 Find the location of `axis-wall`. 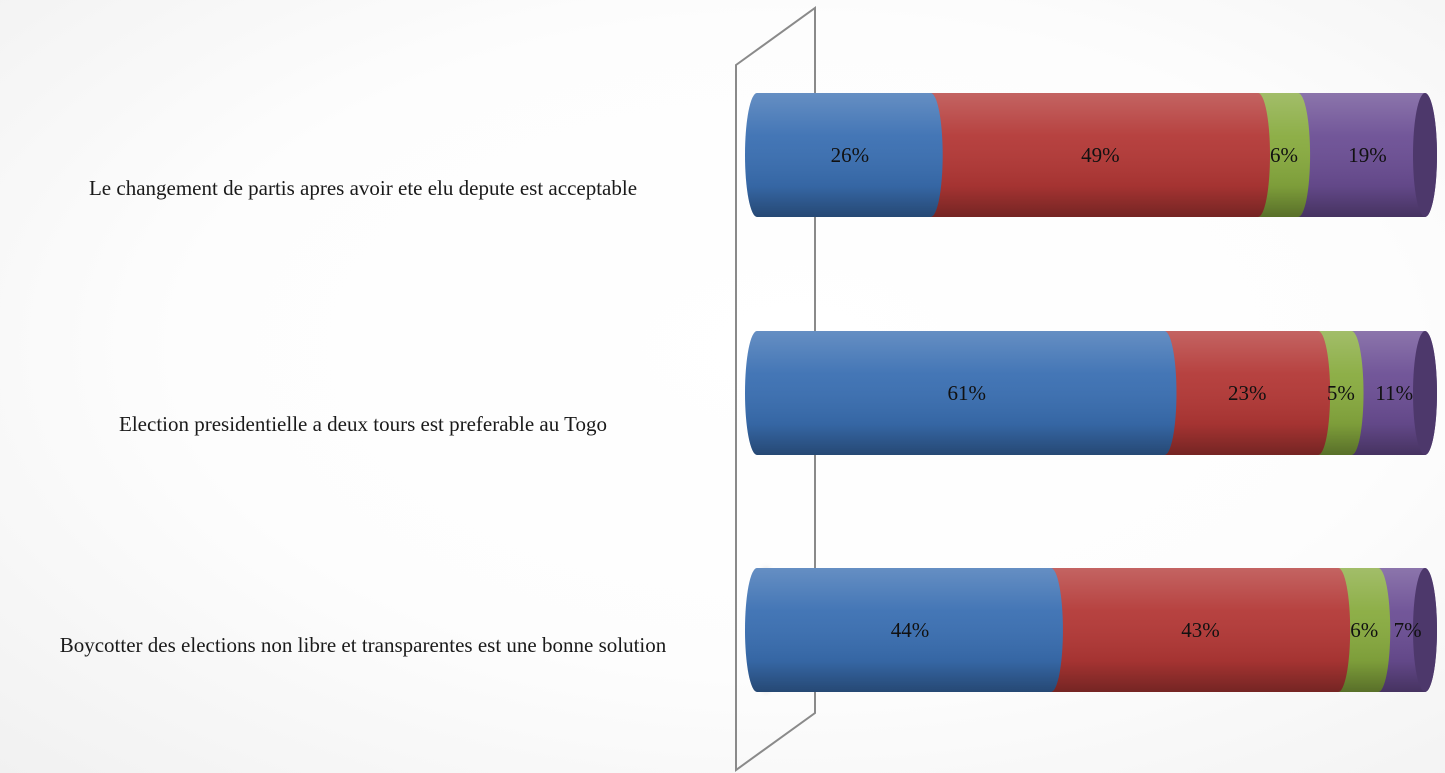

axis-wall is located at coordinates (775, 389).